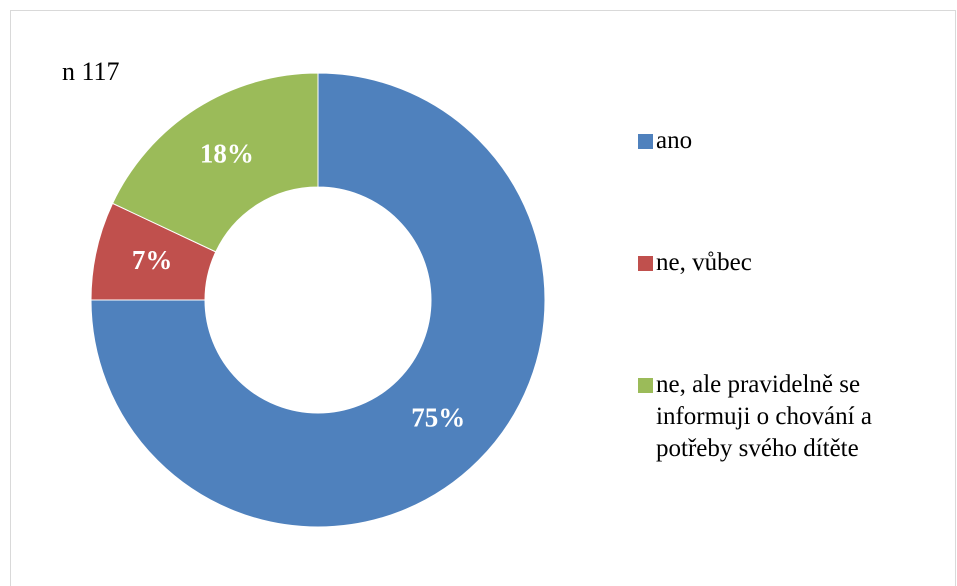  What do you see at coordinates (152, 260) in the screenshot?
I see `data-label: 7%` at bounding box center [152, 260].